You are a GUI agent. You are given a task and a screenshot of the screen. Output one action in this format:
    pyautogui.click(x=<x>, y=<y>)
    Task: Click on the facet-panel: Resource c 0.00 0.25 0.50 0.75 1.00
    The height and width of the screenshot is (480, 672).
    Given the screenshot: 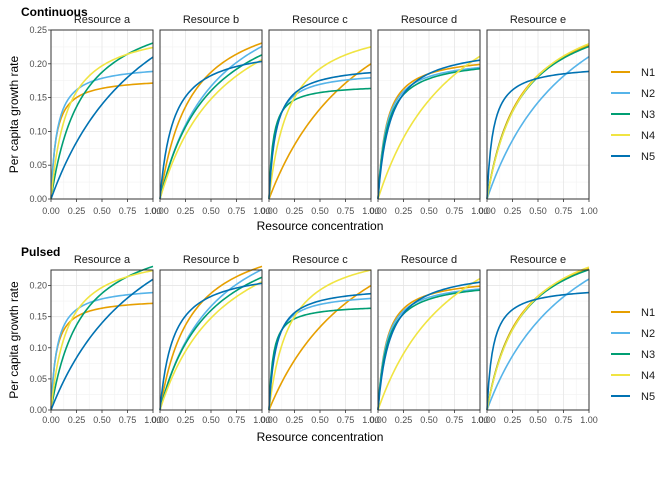 What is the action you would take?
    pyautogui.click(x=320, y=339)
    